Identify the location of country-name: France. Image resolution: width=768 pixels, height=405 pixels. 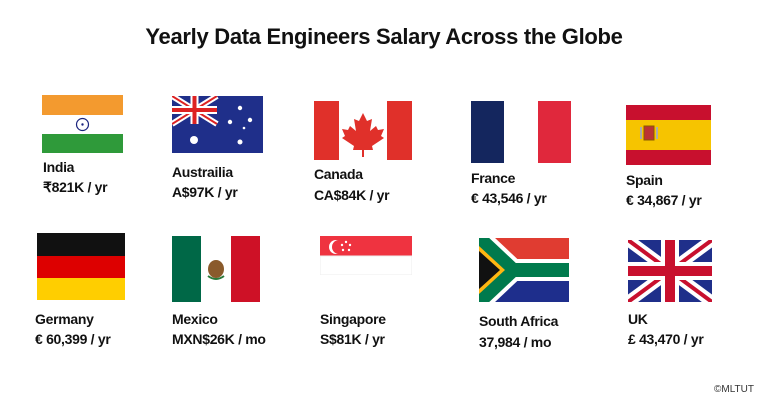
(493, 178).